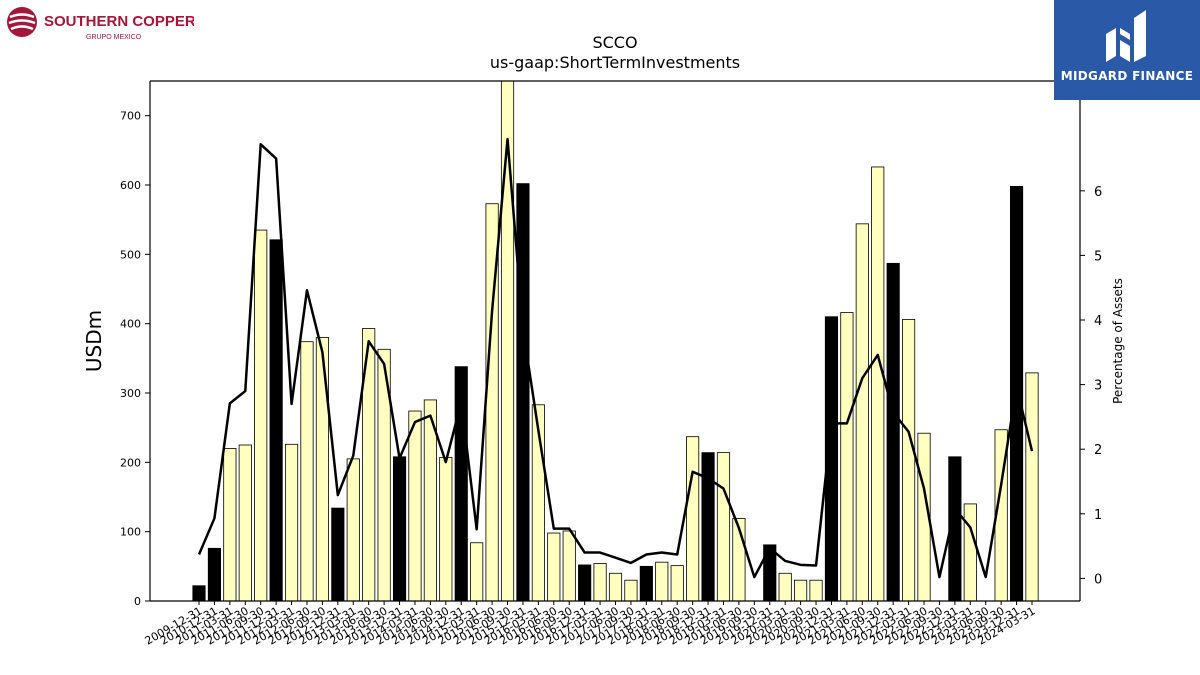 This screenshot has height=675, width=1200. I want to click on y-axis-label: USDm, so click(94, 341).